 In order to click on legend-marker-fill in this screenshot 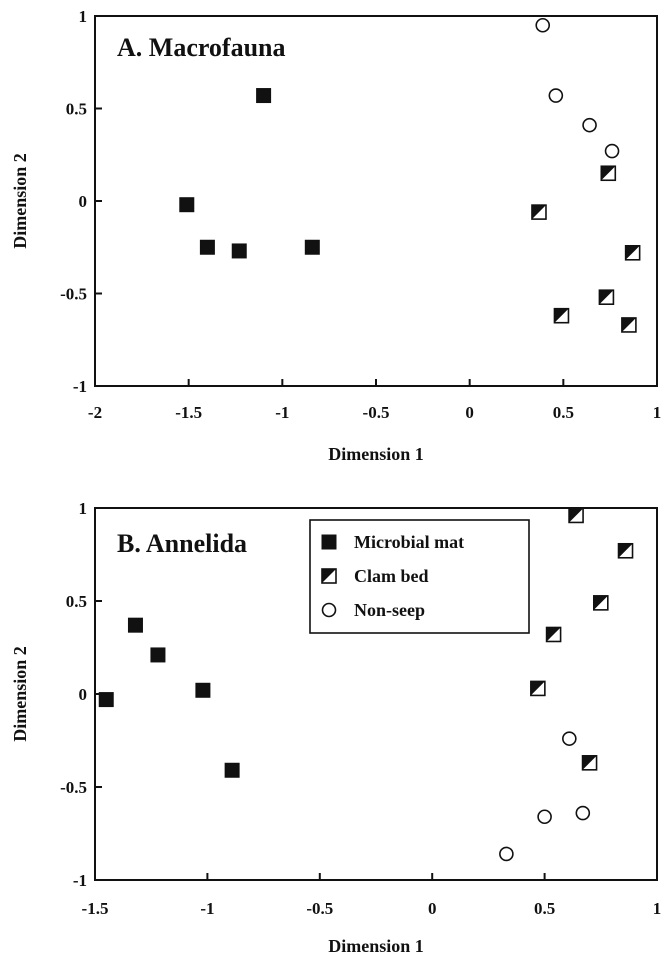, I will do `click(329, 576)`.